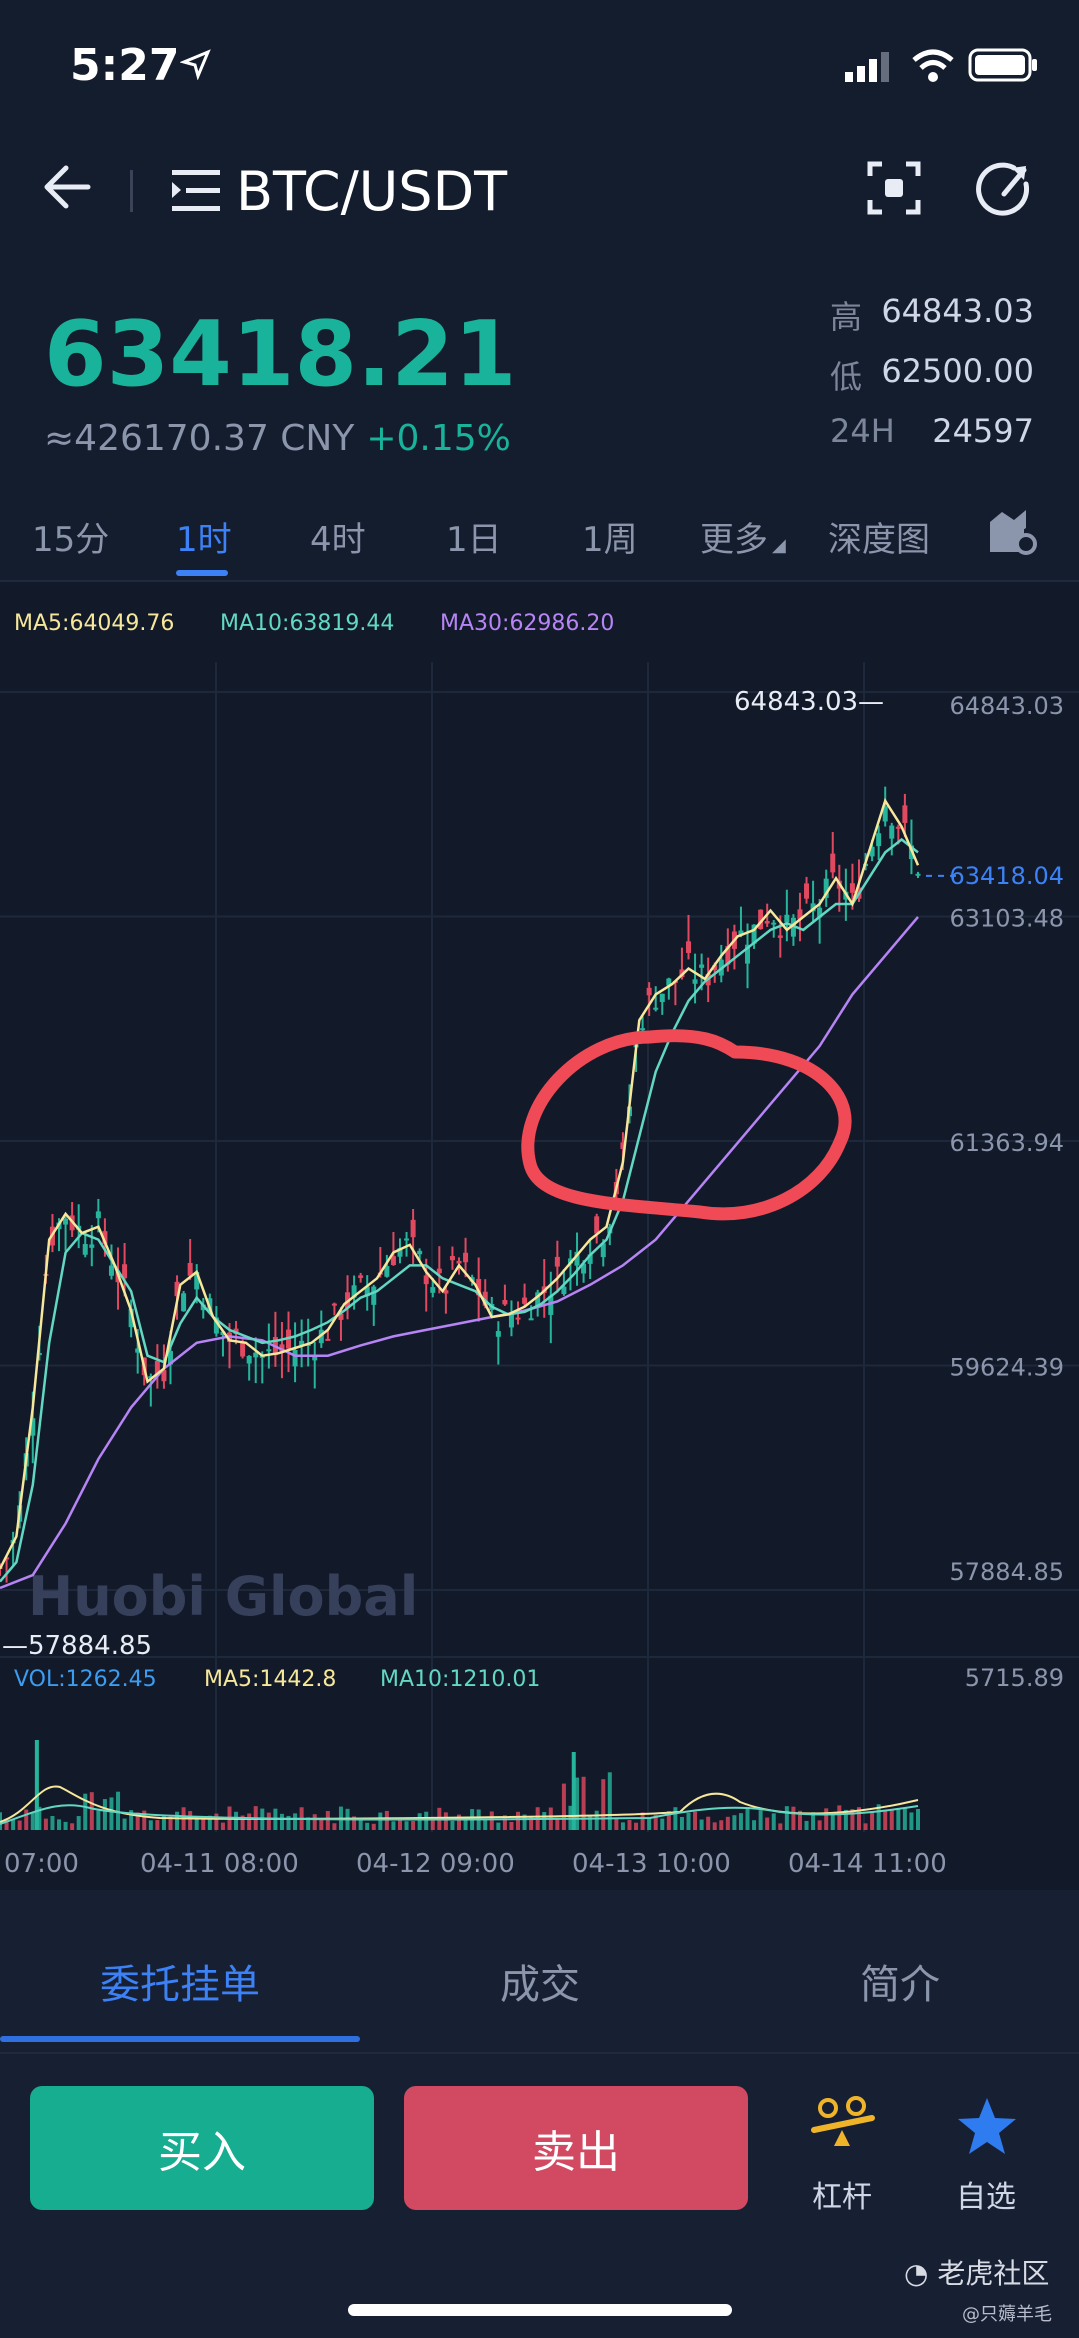  Describe the element at coordinates (842, 2153) in the screenshot. I see `leverage-button: 杠杆` at that location.